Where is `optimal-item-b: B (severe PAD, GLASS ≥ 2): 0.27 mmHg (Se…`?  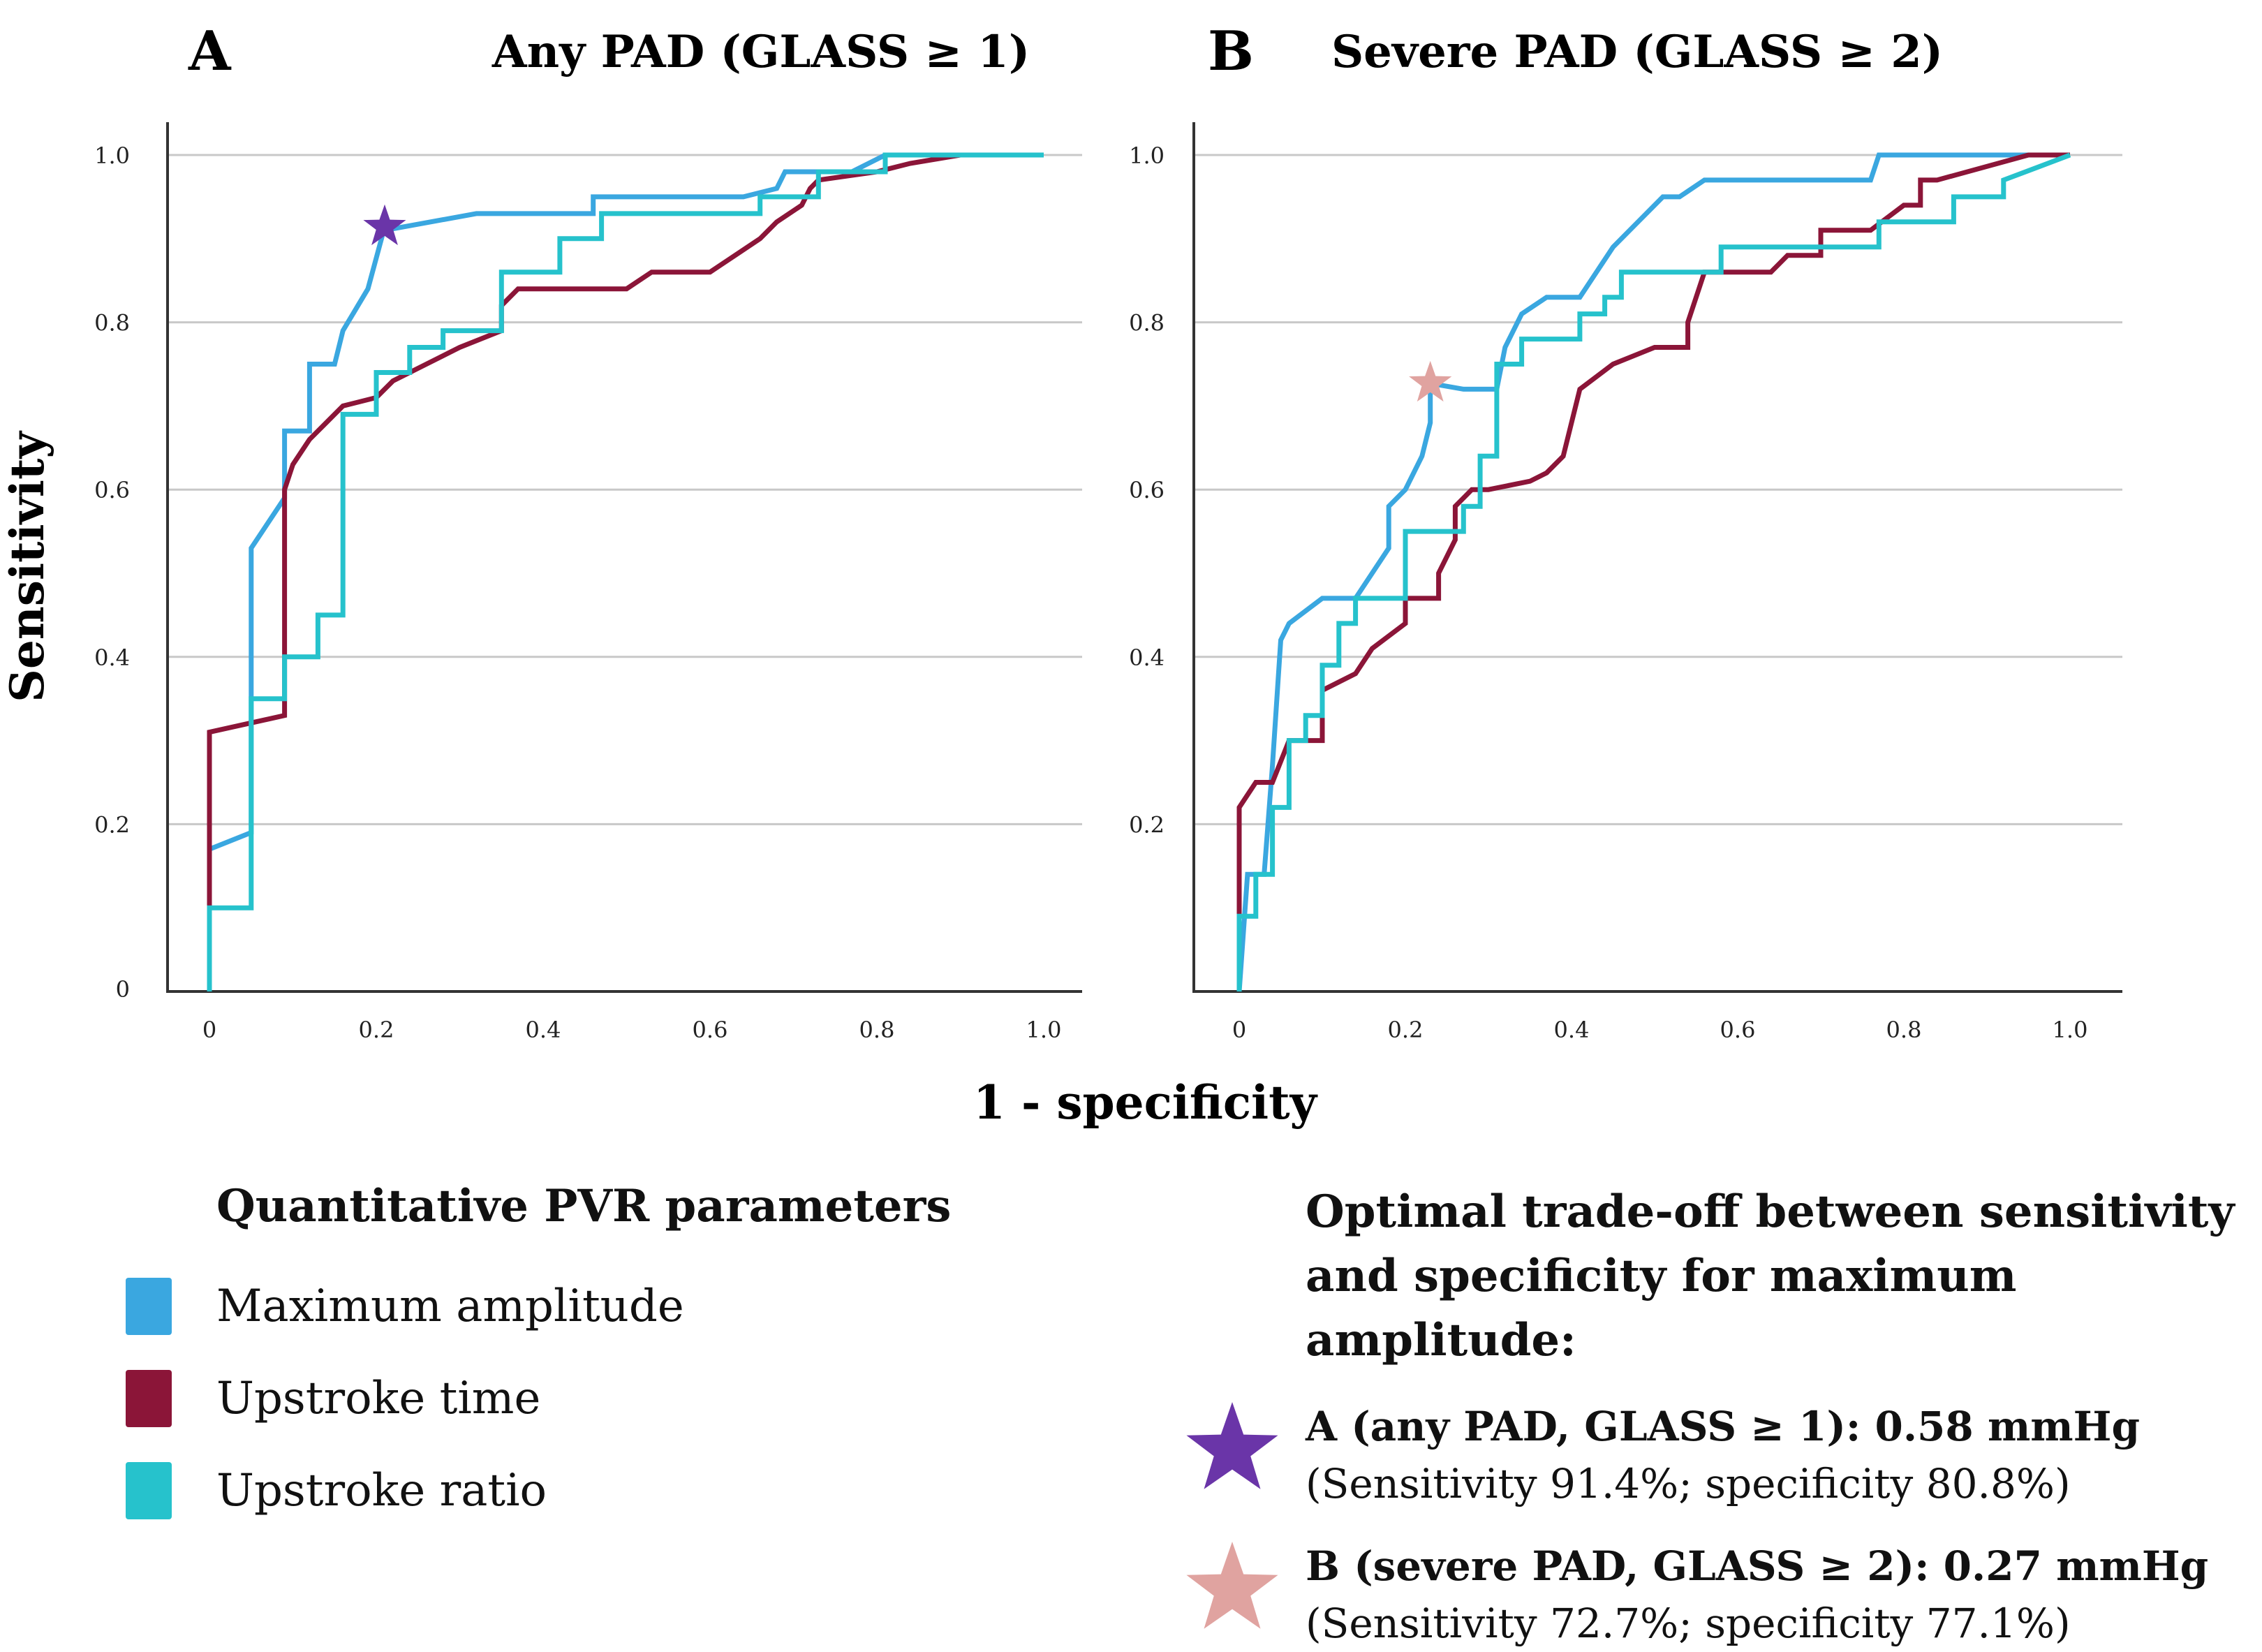 optimal-item-b: B (severe PAD, GLASS ≥ 2): 0.27 mmHg (Se… is located at coordinates (1717, 1594).